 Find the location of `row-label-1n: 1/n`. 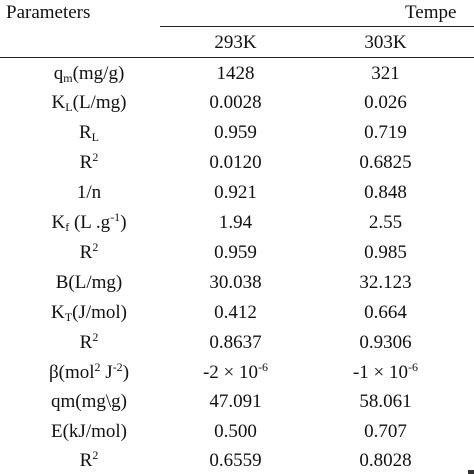

row-label-1n: 1/n is located at coordinates (89, 192).